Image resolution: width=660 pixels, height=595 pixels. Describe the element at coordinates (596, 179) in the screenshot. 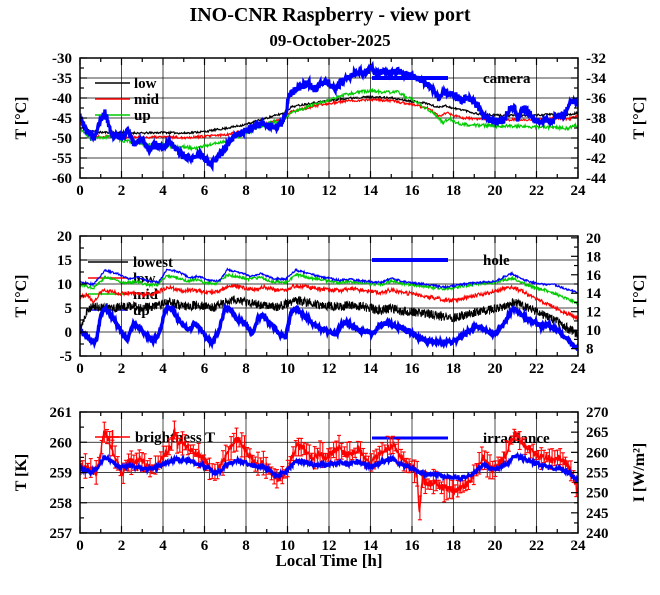

I see `y2-tick-label: -44` at that location.